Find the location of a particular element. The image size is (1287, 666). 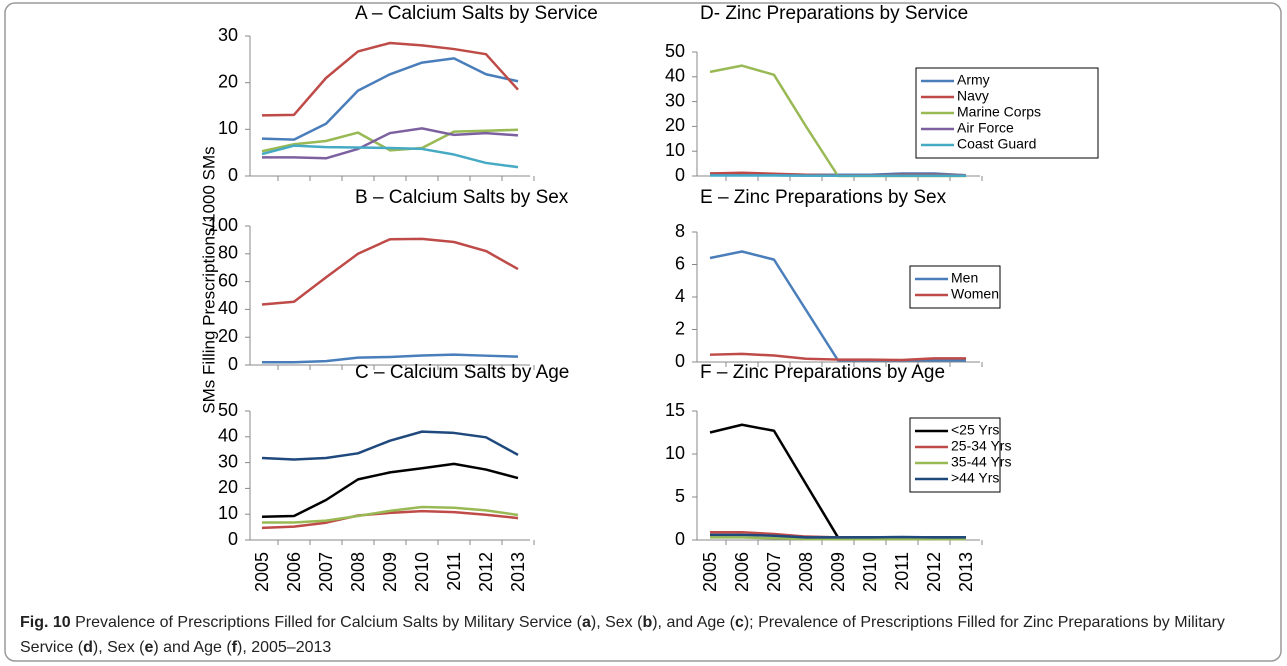

y-tick-label: 80 is located at coordinates (228, 253).